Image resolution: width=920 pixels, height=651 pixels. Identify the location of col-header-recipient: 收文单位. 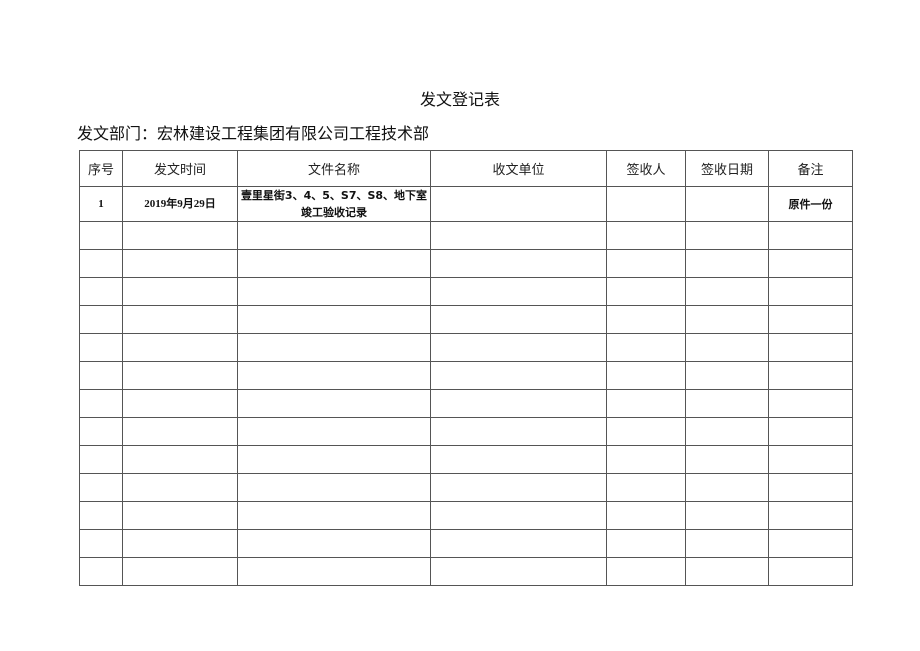
(518, 168).